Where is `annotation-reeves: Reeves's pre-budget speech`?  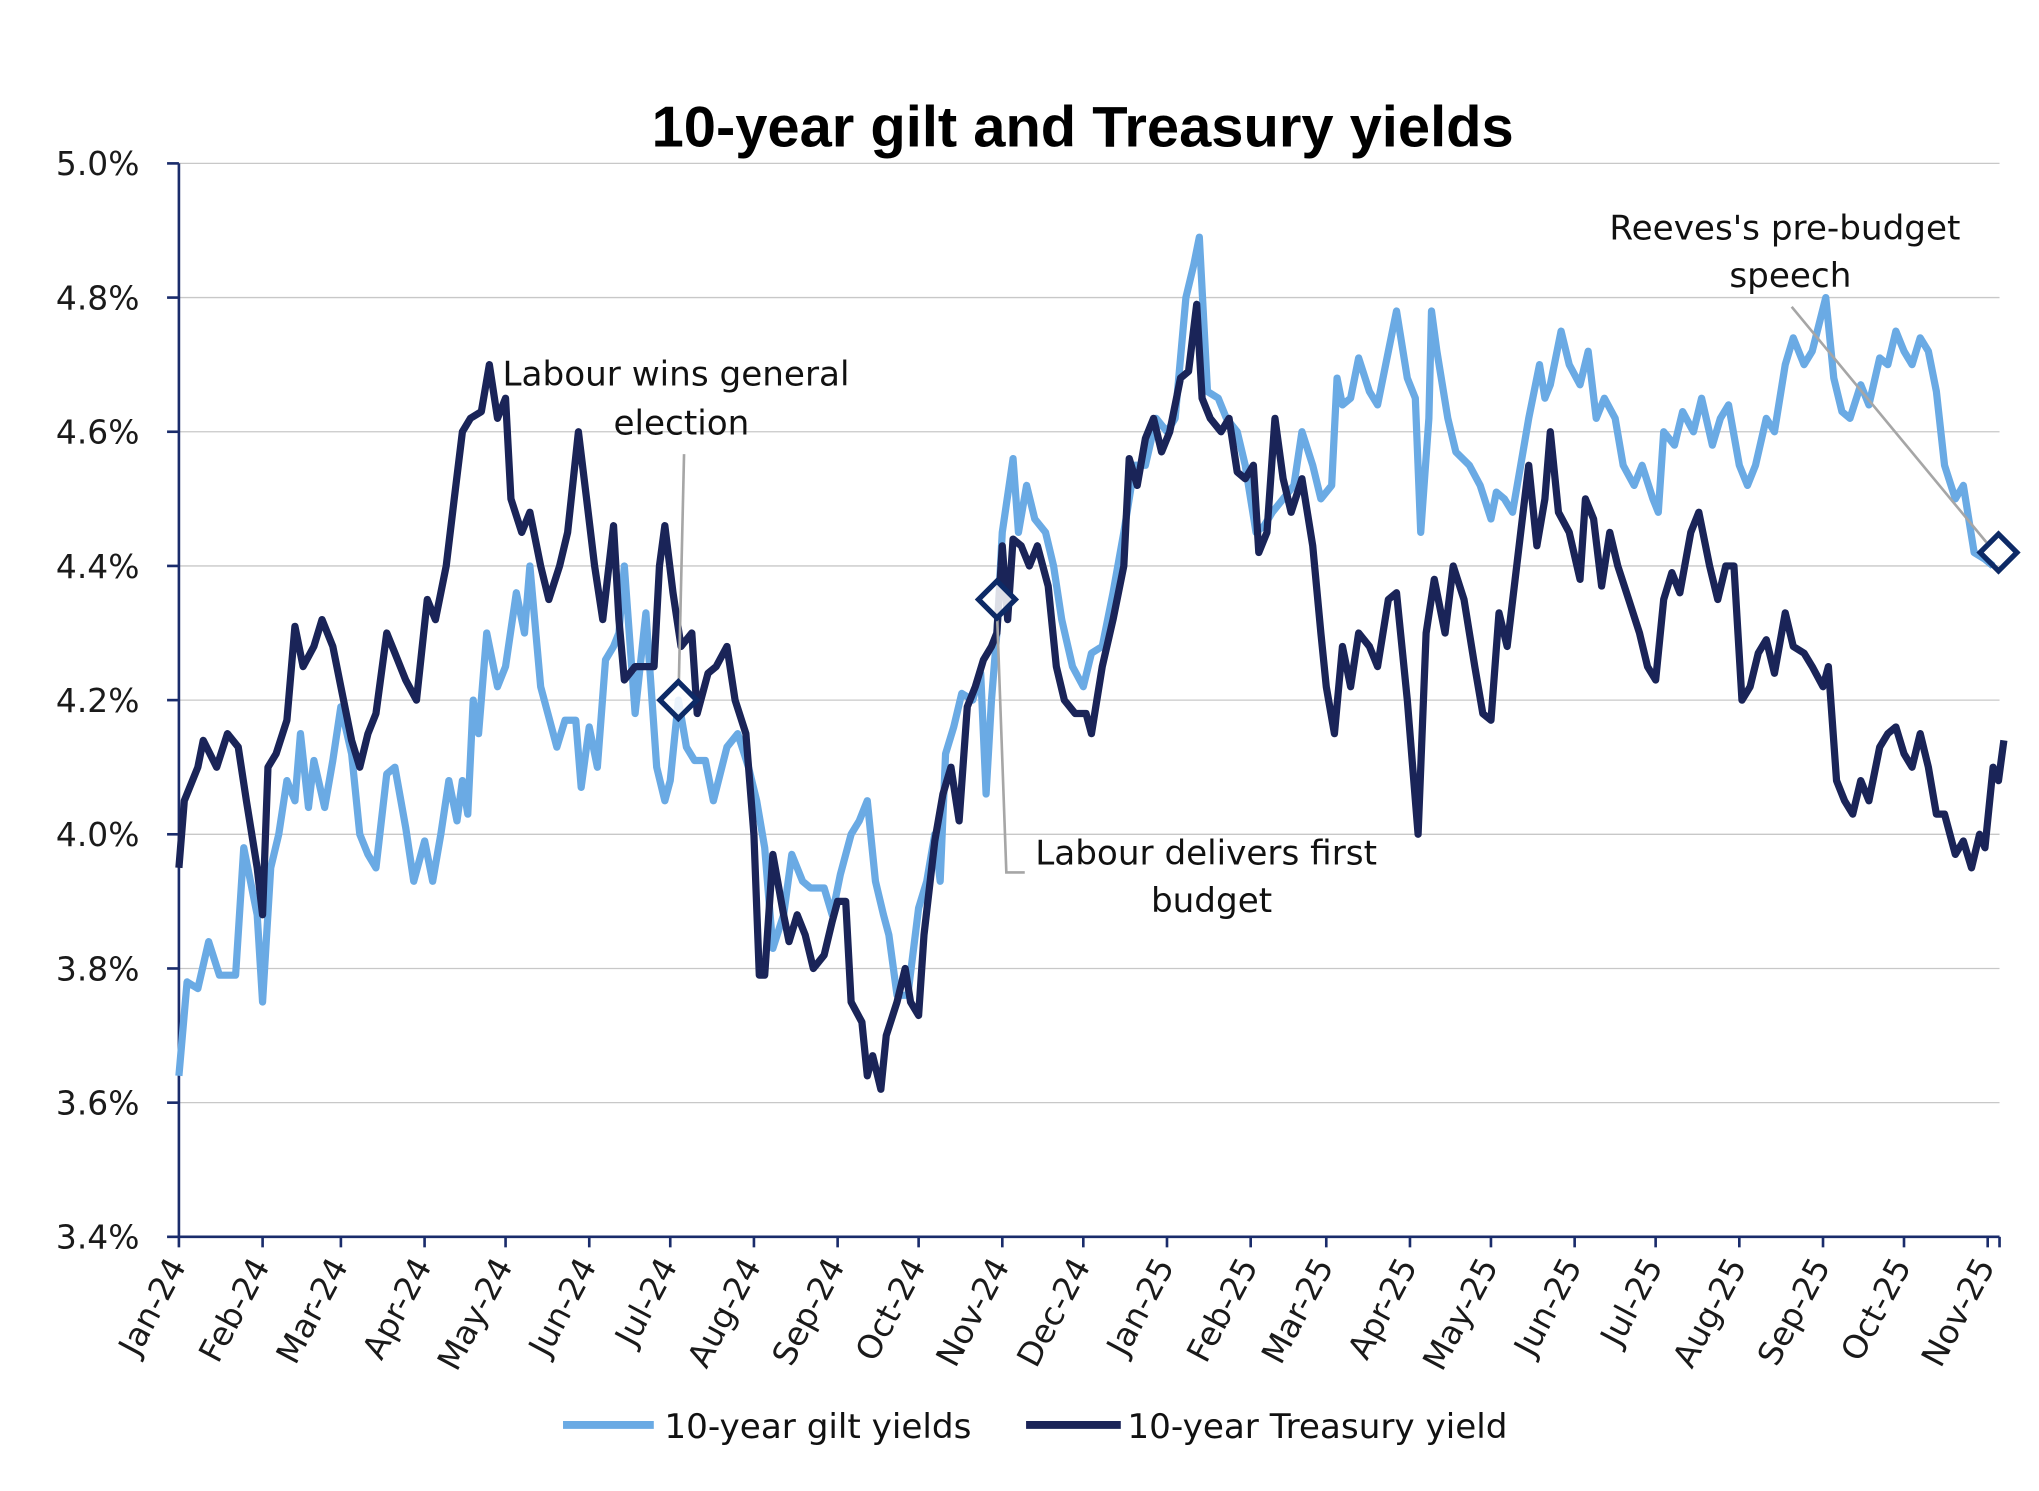
annotation-reeves: Reeves's pre-budget speech is located at coordinates (1790, 252).